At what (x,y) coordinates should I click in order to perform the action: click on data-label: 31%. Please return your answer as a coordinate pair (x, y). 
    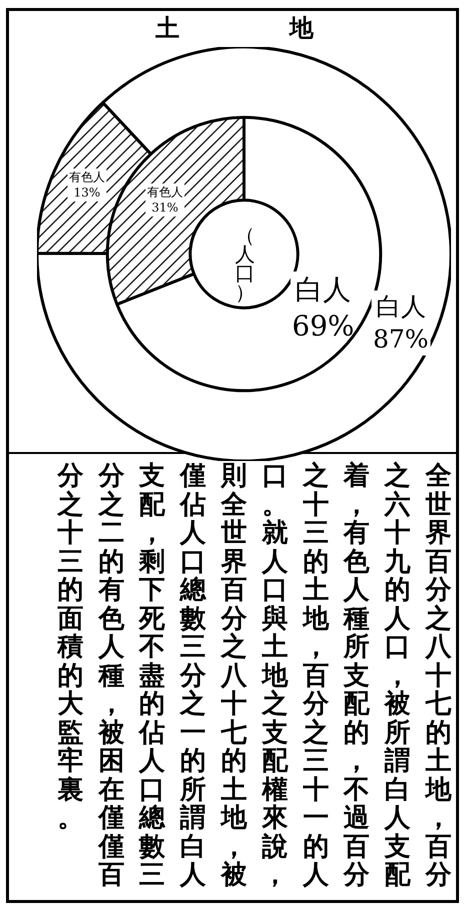
    Looking at the image, I should click on (165, 207).